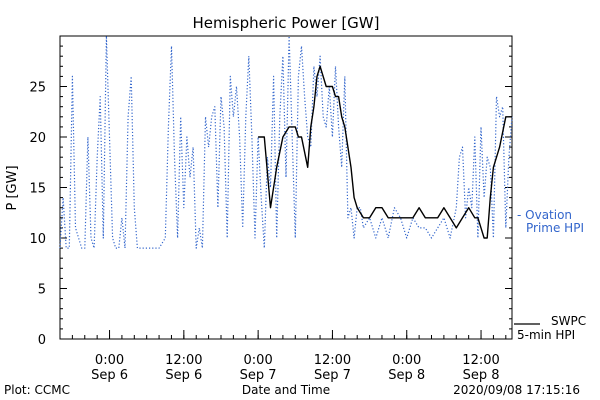  I want to click on footer-right-timestamp: 2020/09/08 17:15:16, so click(516, 390).